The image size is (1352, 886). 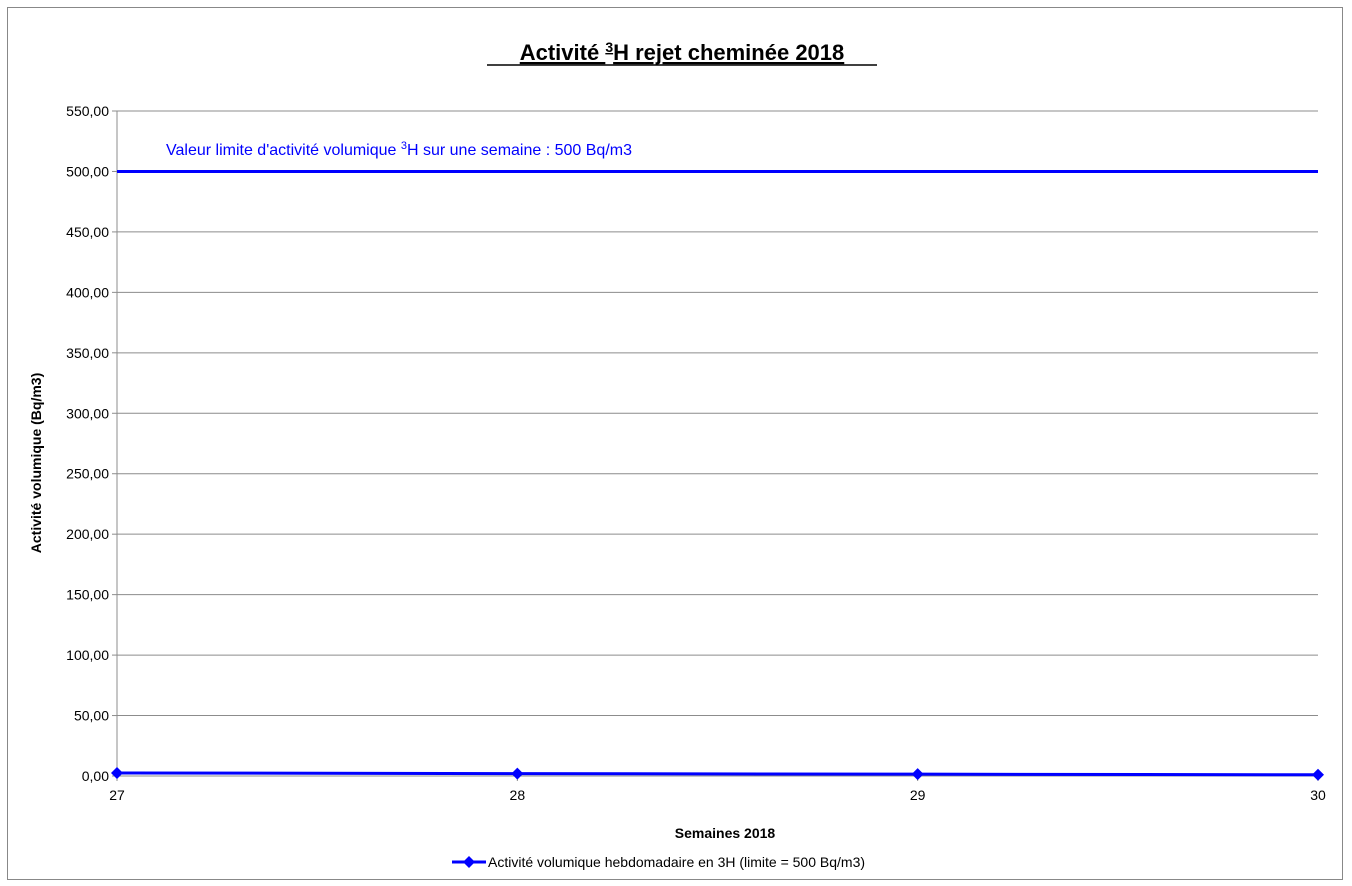 I want to click on y-tick-label: 300,00, so click(x=87, y=413).